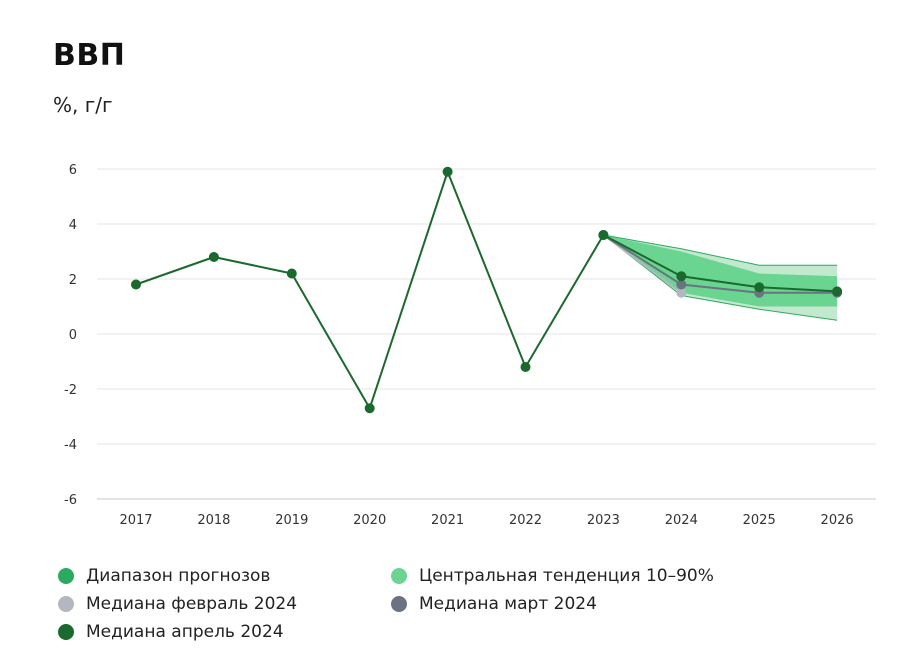  I want to click on chart-subtitle: %, г/г, so click(83, 105).